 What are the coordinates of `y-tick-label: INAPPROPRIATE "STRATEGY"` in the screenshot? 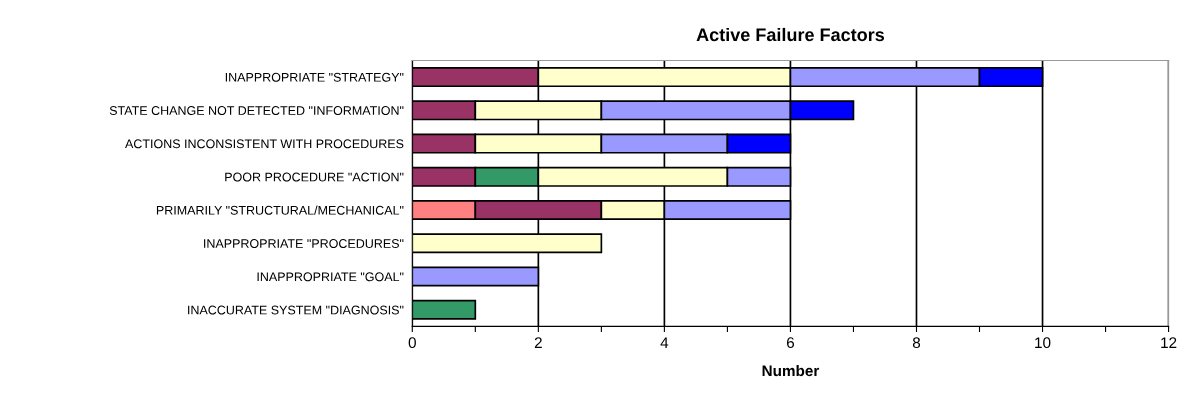 It's located at (314, 77).